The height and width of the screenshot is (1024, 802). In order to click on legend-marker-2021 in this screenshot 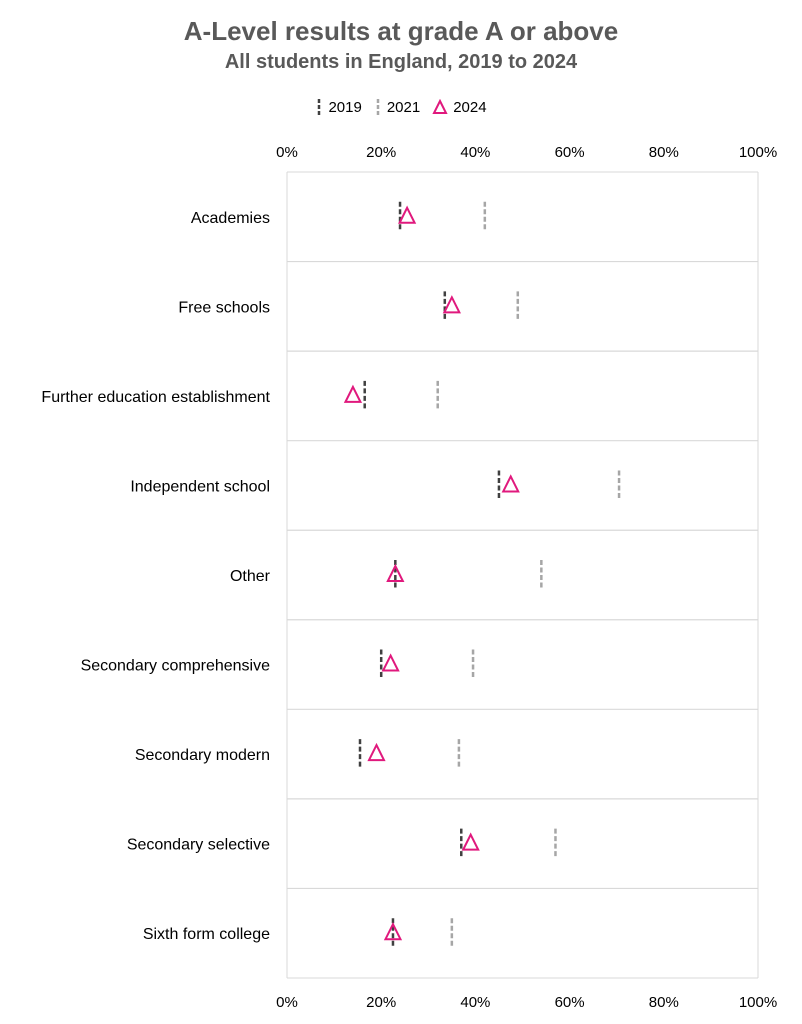, I will do `click(378, 107)`.